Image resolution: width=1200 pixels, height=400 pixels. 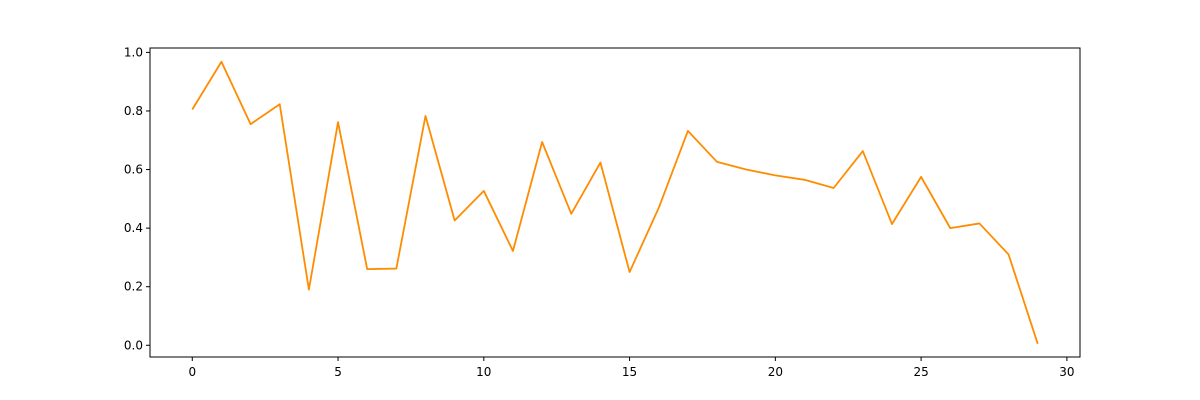 What do you see at coordinates (133, 52) in the screenshot?
I see `y-tick-label: 1.0` at bounding box center [133, 52].